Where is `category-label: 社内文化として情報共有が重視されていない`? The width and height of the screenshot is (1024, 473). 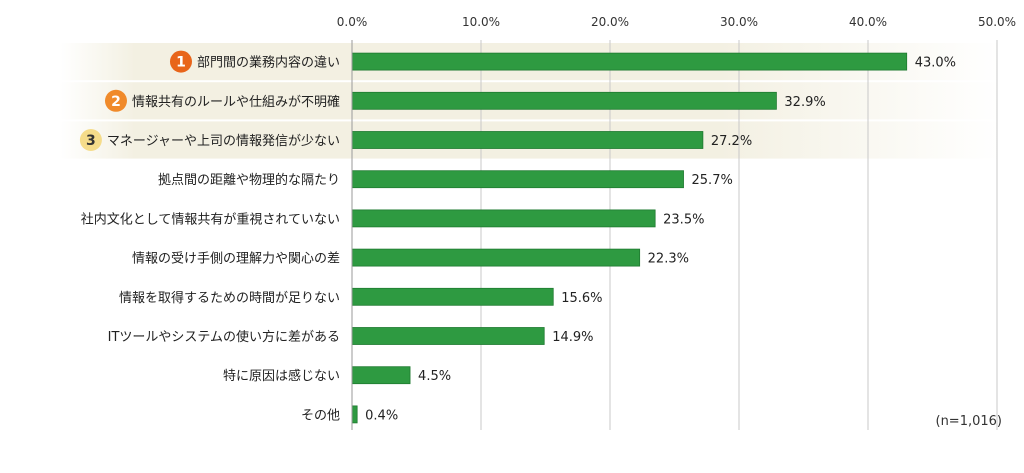
category-label: 社内文化として情報共有が重視されていない is located at coordinates (210, 219).